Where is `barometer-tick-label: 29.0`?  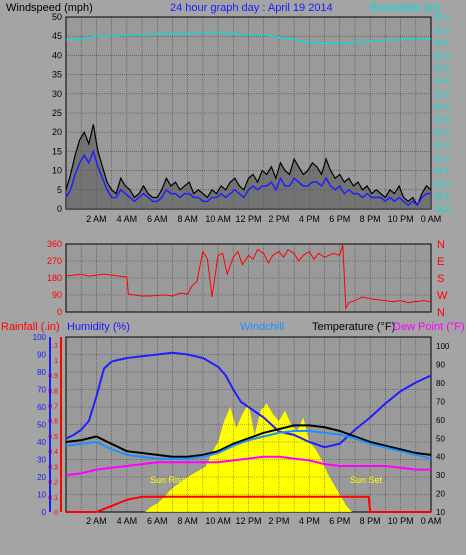 barometer-tick-label: 29.0 is located at coordinates (442, 183).